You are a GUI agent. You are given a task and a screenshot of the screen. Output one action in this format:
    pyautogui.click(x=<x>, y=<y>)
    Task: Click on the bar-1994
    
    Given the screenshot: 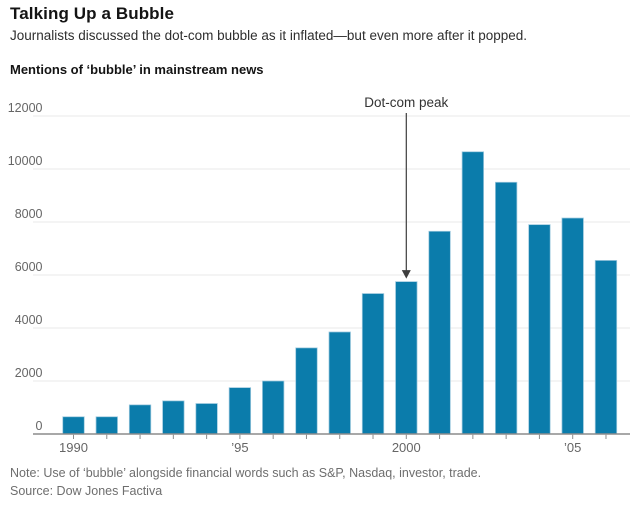 What is the action you would take?
    pyautogui.click(x=206, y=419)
    